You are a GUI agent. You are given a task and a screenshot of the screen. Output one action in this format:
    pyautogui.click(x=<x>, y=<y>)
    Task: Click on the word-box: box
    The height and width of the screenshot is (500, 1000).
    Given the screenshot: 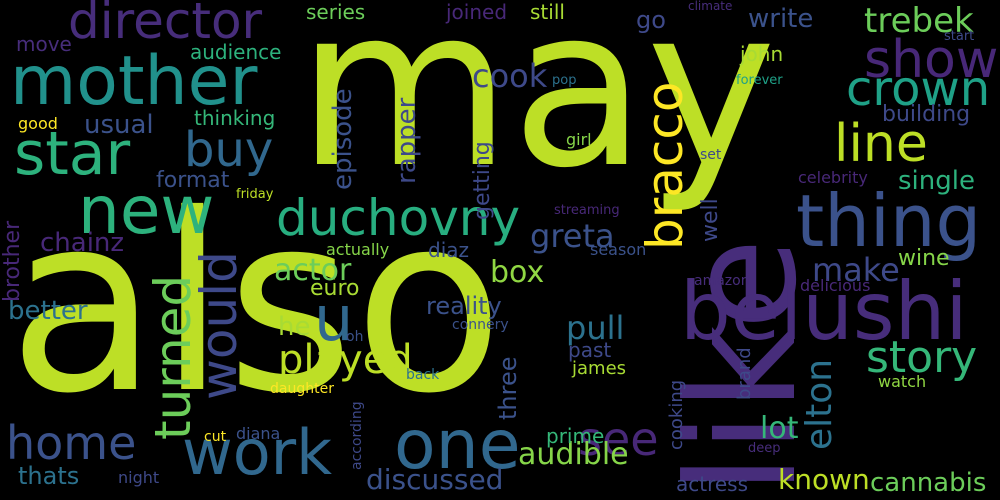 What is the action you would take?
    pyautogui.click(x=517, y=272)
    